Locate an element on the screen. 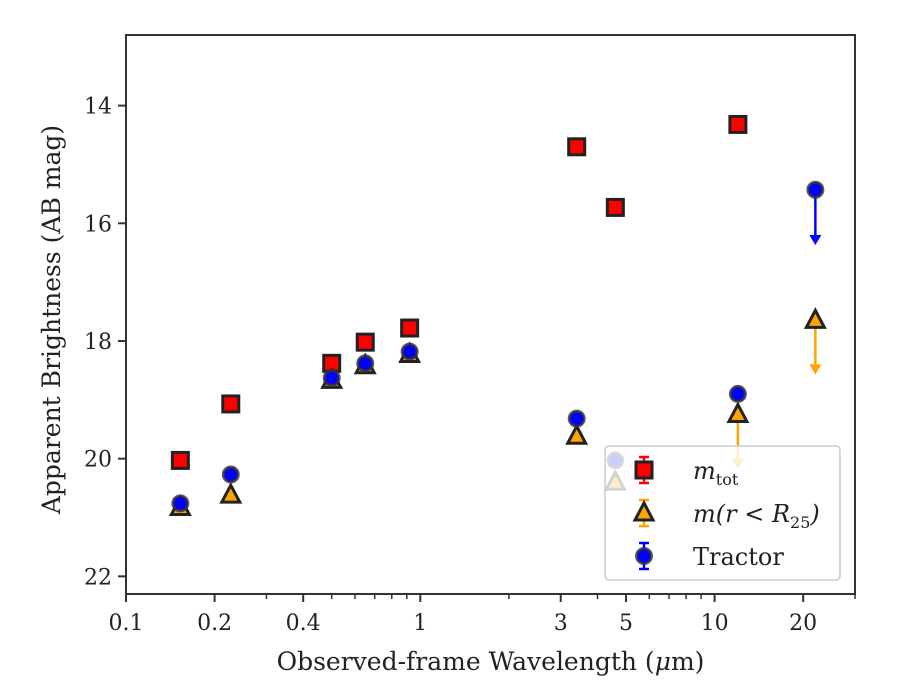  y-tick-label: 14 is located at coordinates (98, 107).